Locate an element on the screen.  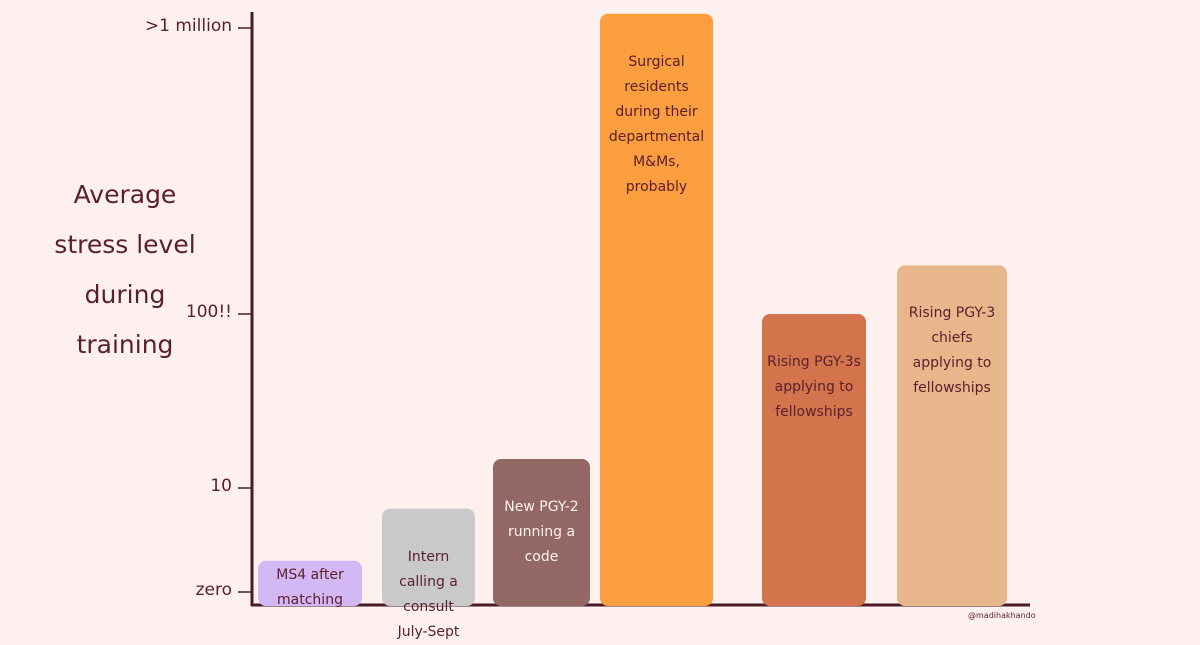
y-tick-label: >1 million is located at coordinates (188, 26).